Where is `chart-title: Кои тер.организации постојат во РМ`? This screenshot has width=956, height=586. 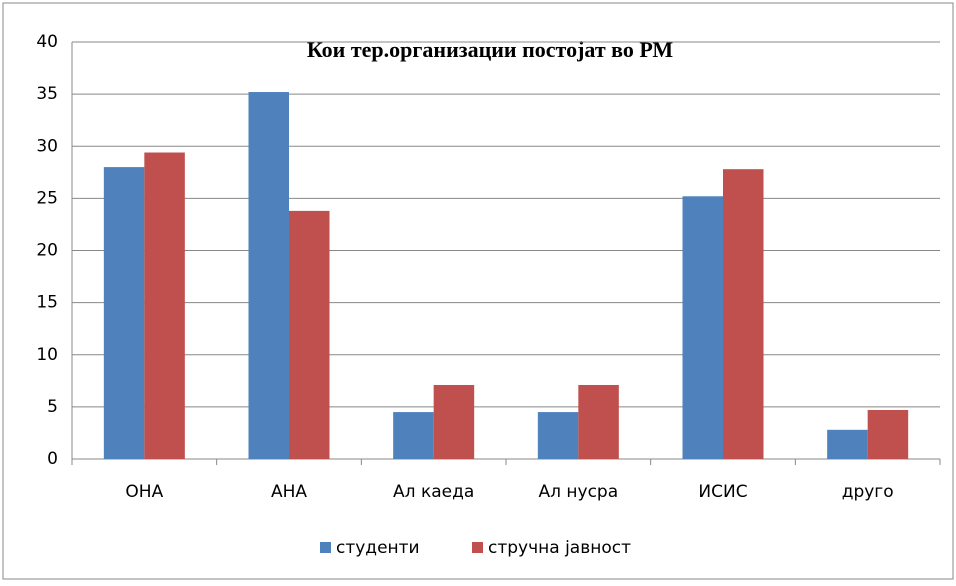
chart-title: Кои тер.организации постојат во РМ is located at coordinates (490, 49).